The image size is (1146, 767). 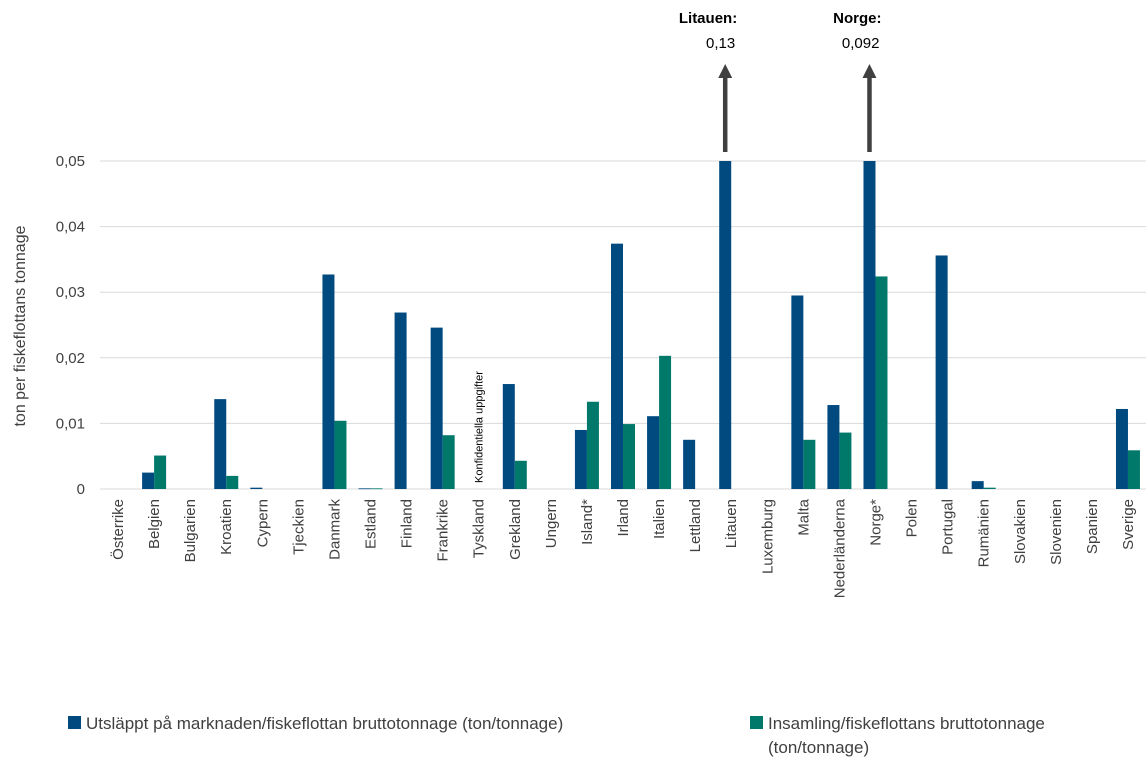 What do you see at coordinates (118, 529) in the screenshot?
I see `x-tick-label: Österrike` at bounding box center [118, 529].